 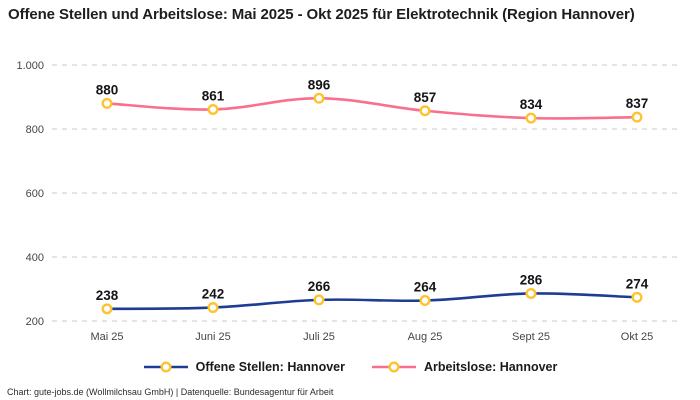 I want to click on y-axis-tick-label: 200, so click(x=35, y=322).